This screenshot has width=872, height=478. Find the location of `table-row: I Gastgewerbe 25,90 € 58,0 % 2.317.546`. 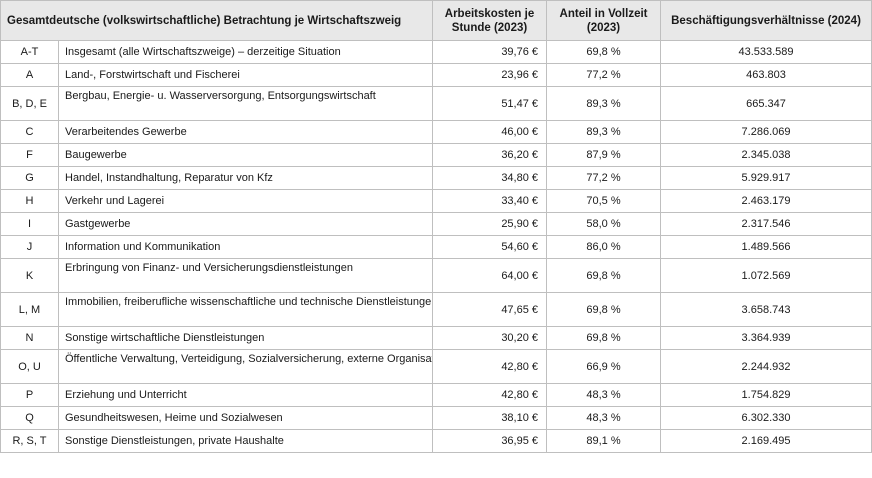

table-row: I Gastgewerbe 25,90 € 58,0 % 2.317.546 is located at coordinates (436, 224).